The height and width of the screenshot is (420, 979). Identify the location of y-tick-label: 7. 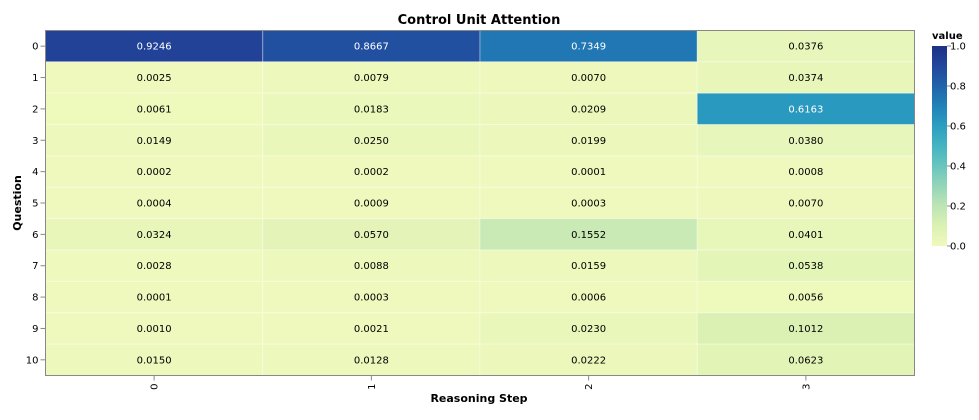
(35, 266).